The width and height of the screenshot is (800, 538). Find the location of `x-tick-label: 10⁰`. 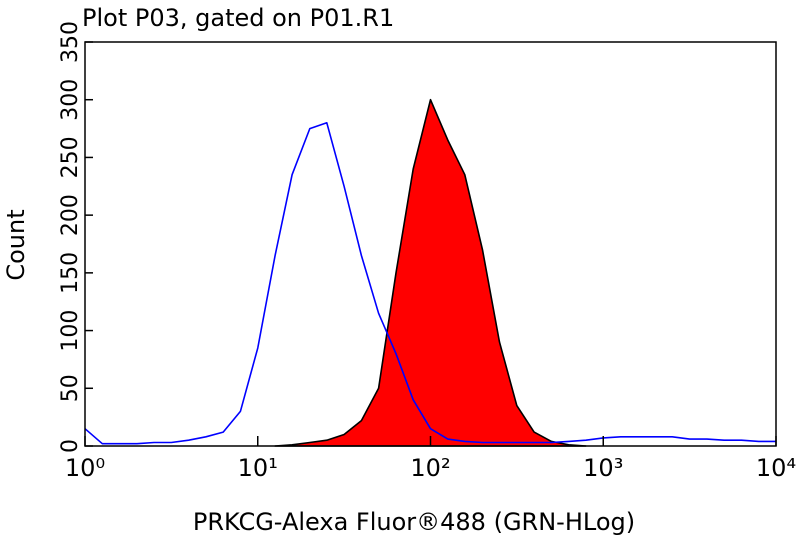

x-tick-label: 10⁰ is located at coordinates (85, 468).